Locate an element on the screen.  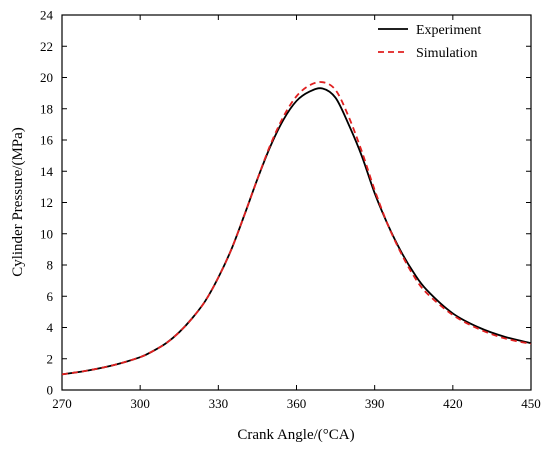
y-tick-label: 22 is located at coordinates (46, 46).